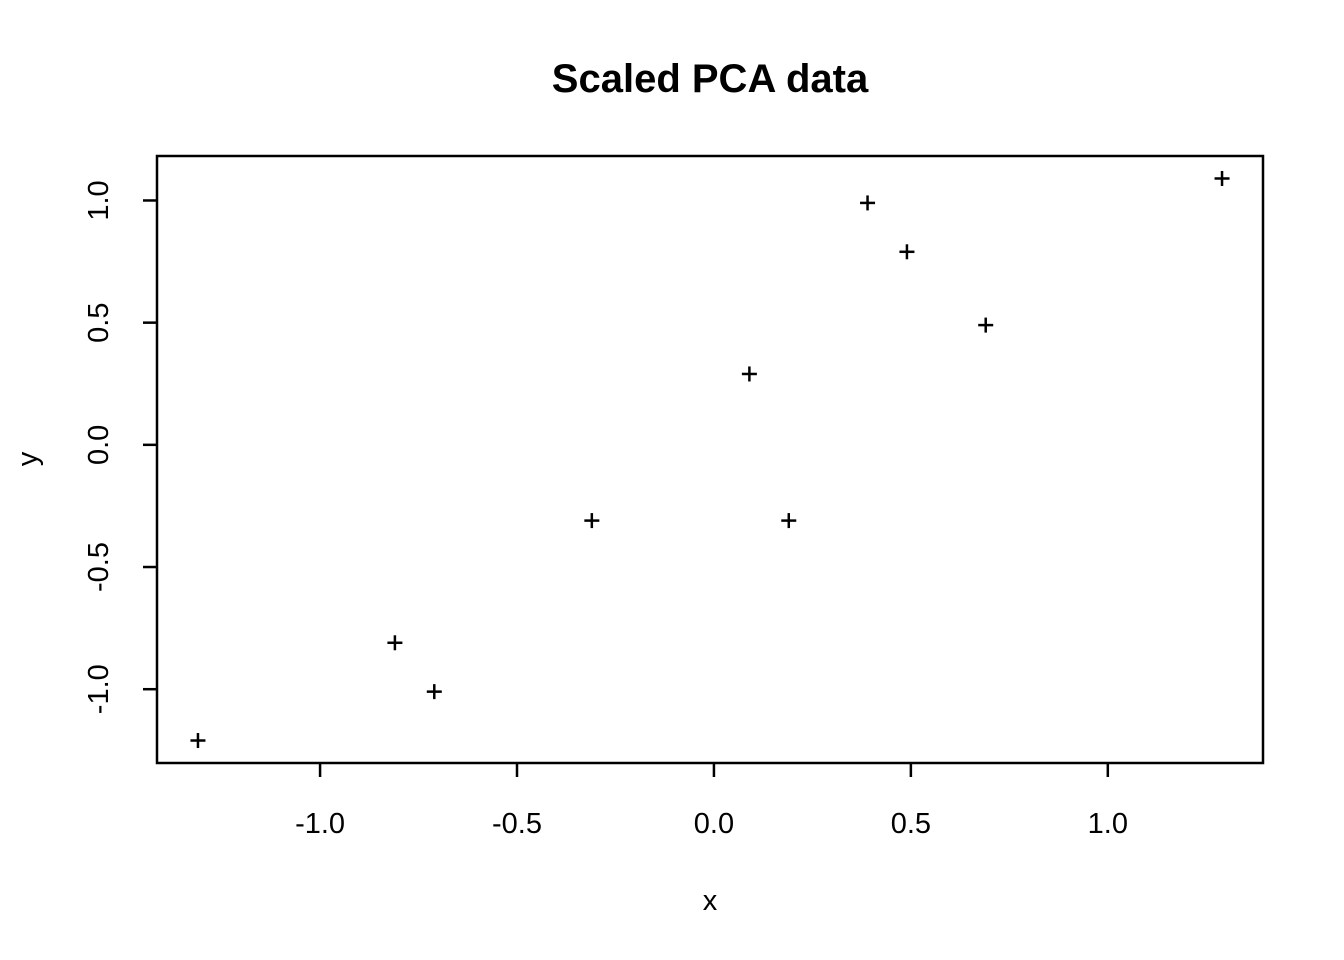 This screenshot has height=960, width=1344. What do you see at coordinates (911, 824) in the screenshot?
I see `x-tick-label: 0.5` at bounding box center [911, 824].